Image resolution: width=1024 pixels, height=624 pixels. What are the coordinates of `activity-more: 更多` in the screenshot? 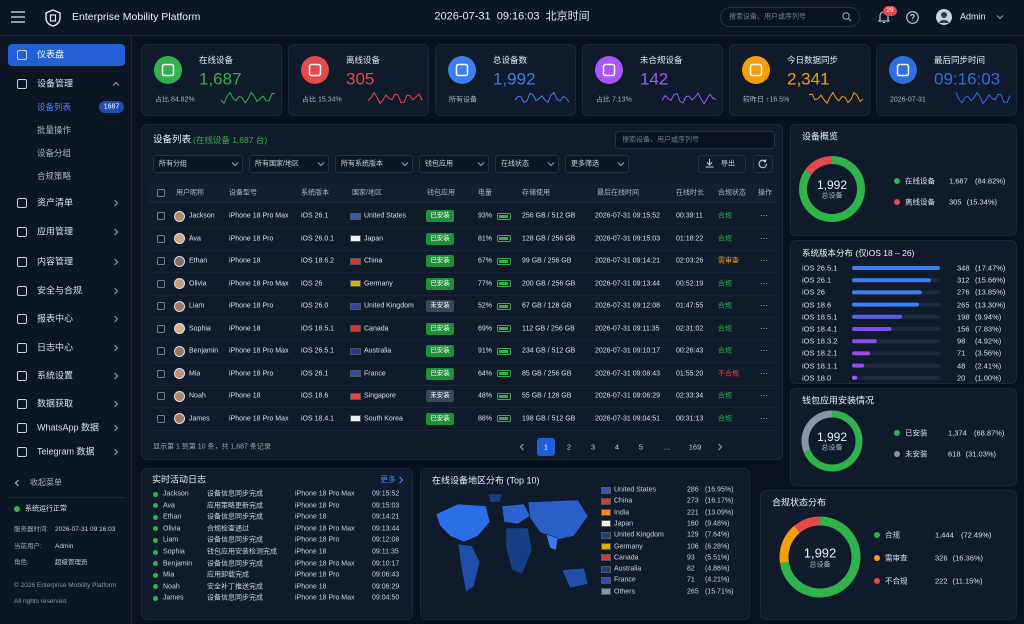 It's located at (388, 479).